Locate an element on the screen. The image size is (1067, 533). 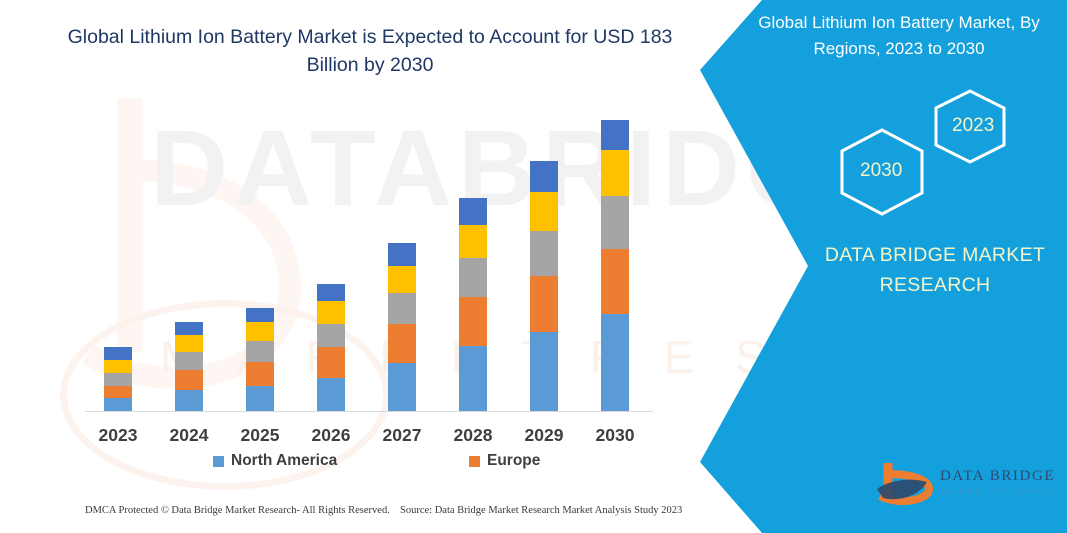
brand-name-line2: RESEARCH is located at coordinates (935, 285).